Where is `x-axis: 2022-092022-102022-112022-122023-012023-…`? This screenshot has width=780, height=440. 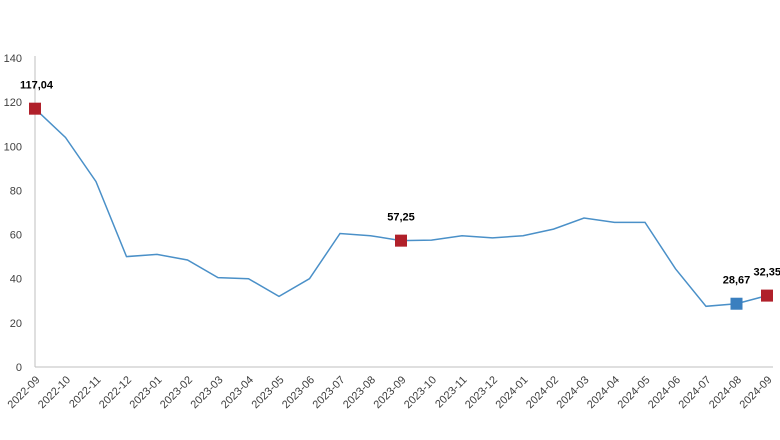
x-axis: 2022-092022-102022-112022-122023-012023-… is located at coordinates (390, 388).